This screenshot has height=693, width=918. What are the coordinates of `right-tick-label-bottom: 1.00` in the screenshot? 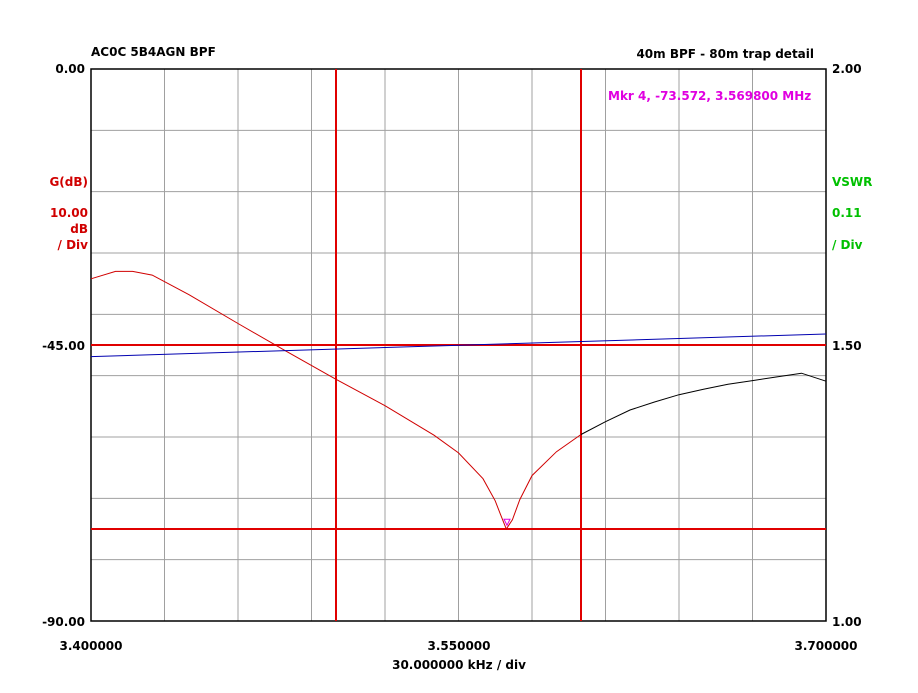 It's located at (847, 622).